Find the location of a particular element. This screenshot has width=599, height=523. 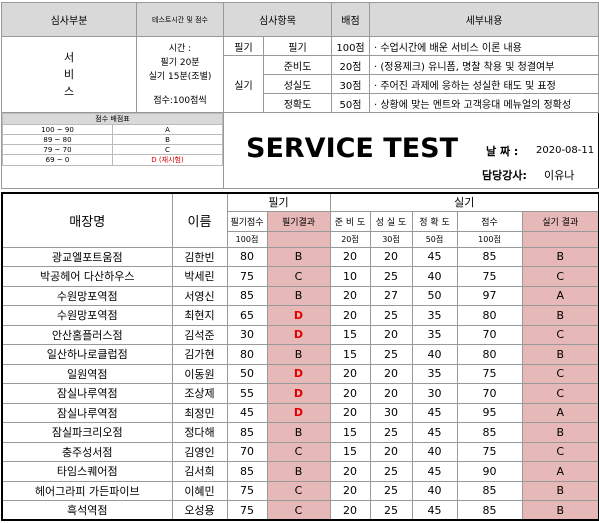

max-points: 30점 is located at coordinates (391, 239).